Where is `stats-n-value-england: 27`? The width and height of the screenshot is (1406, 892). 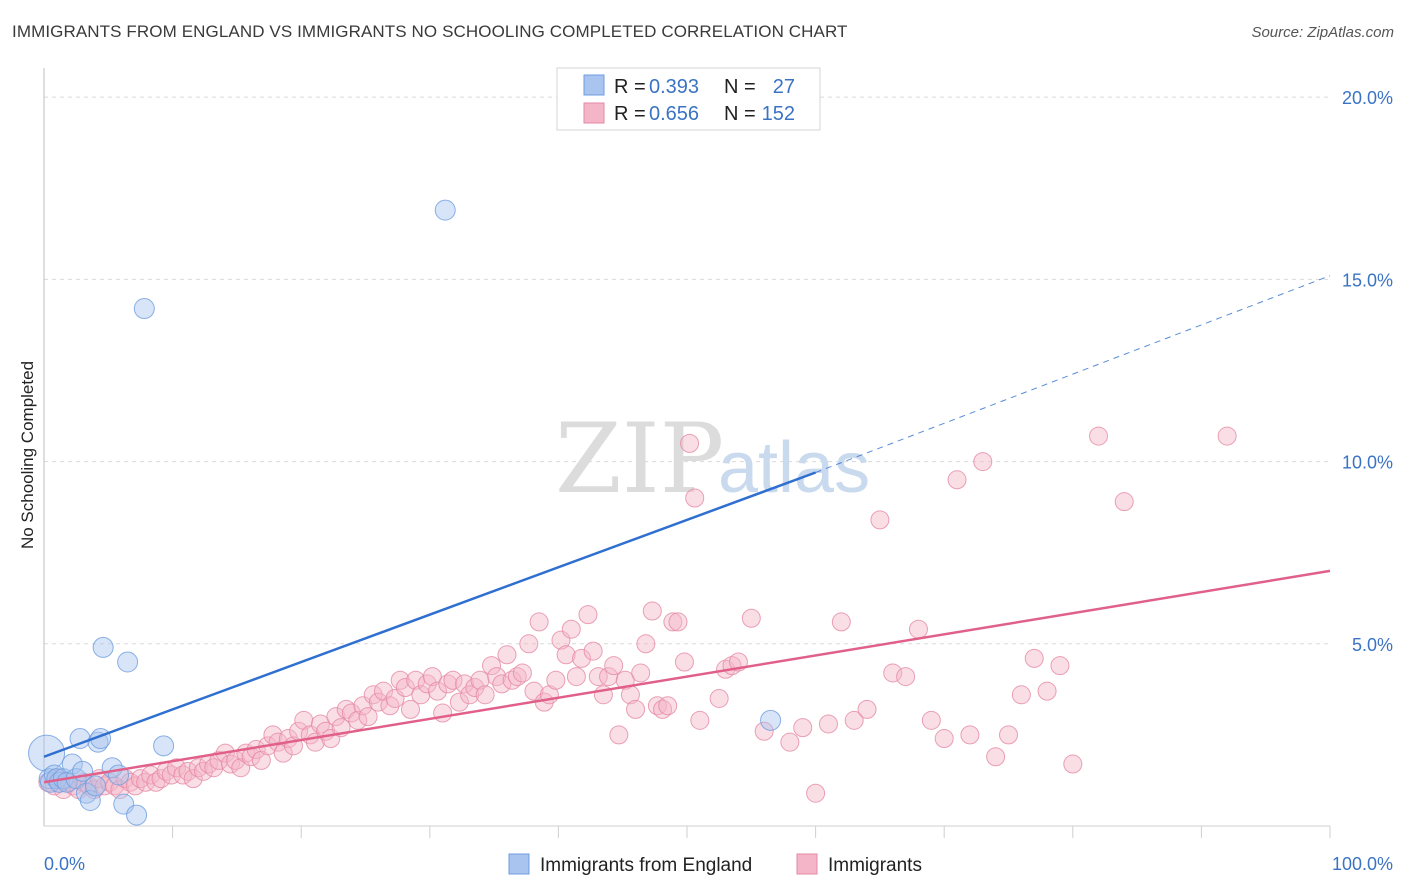 stats-n-value-england: 27 is located at coordinates (784, 87).